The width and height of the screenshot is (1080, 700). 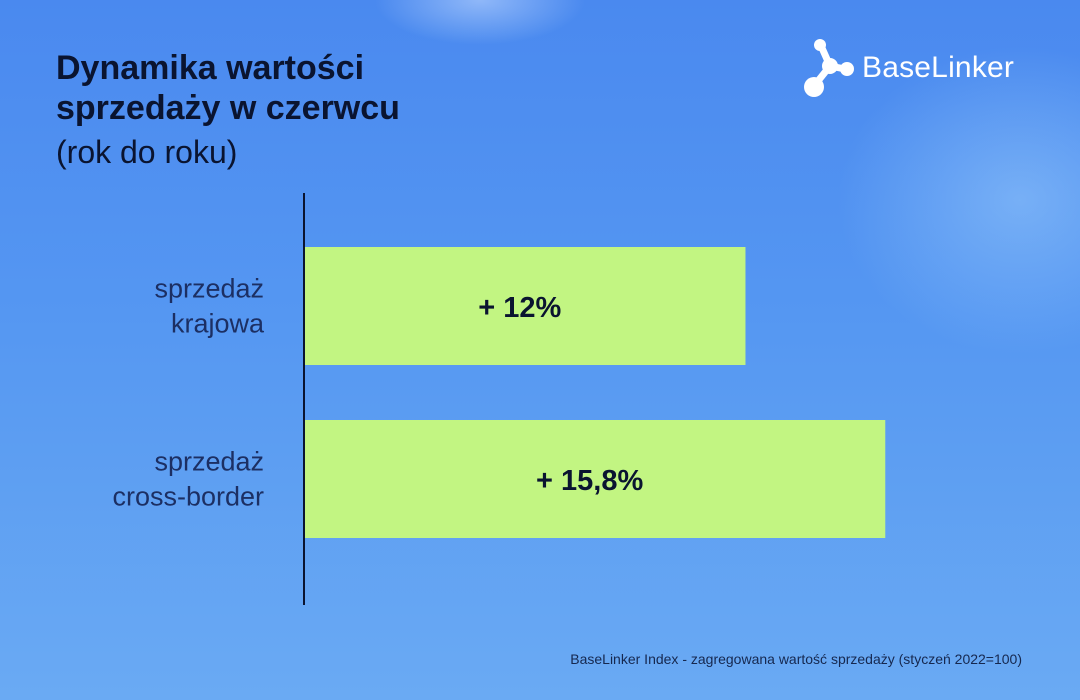 I want to click on category-label-1-0: sprzedaż, so click(x=209, y=462).